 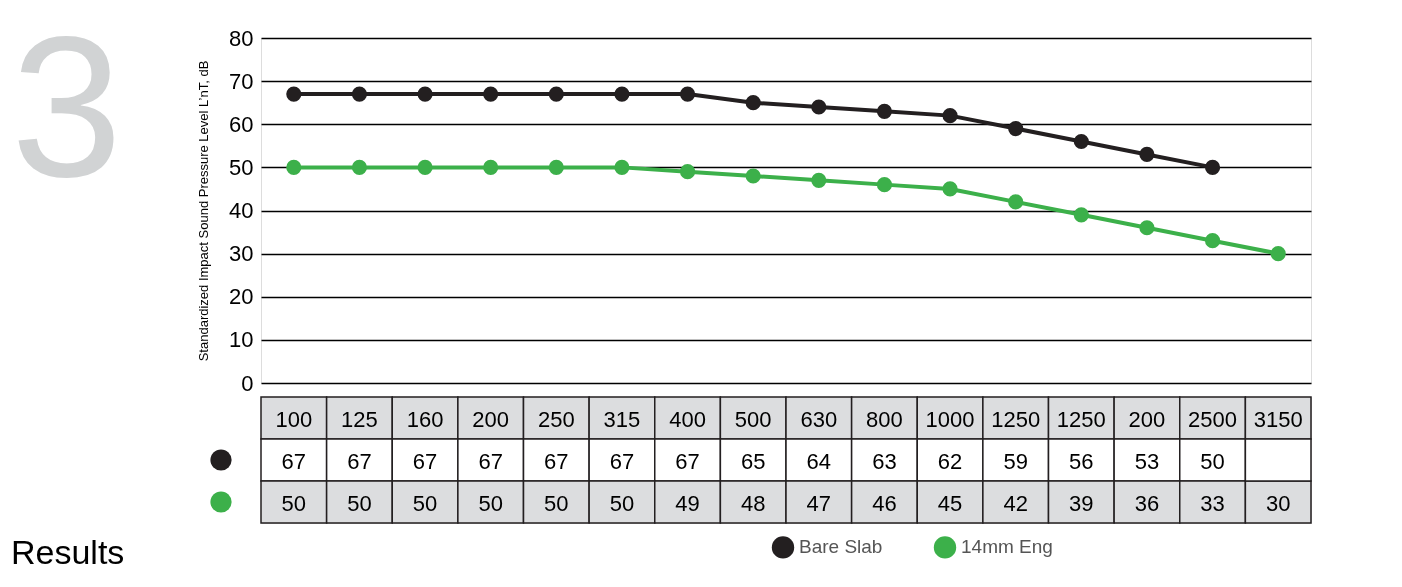 I want to click on x-tick-label: 3150, so click(x=1278, y=420).